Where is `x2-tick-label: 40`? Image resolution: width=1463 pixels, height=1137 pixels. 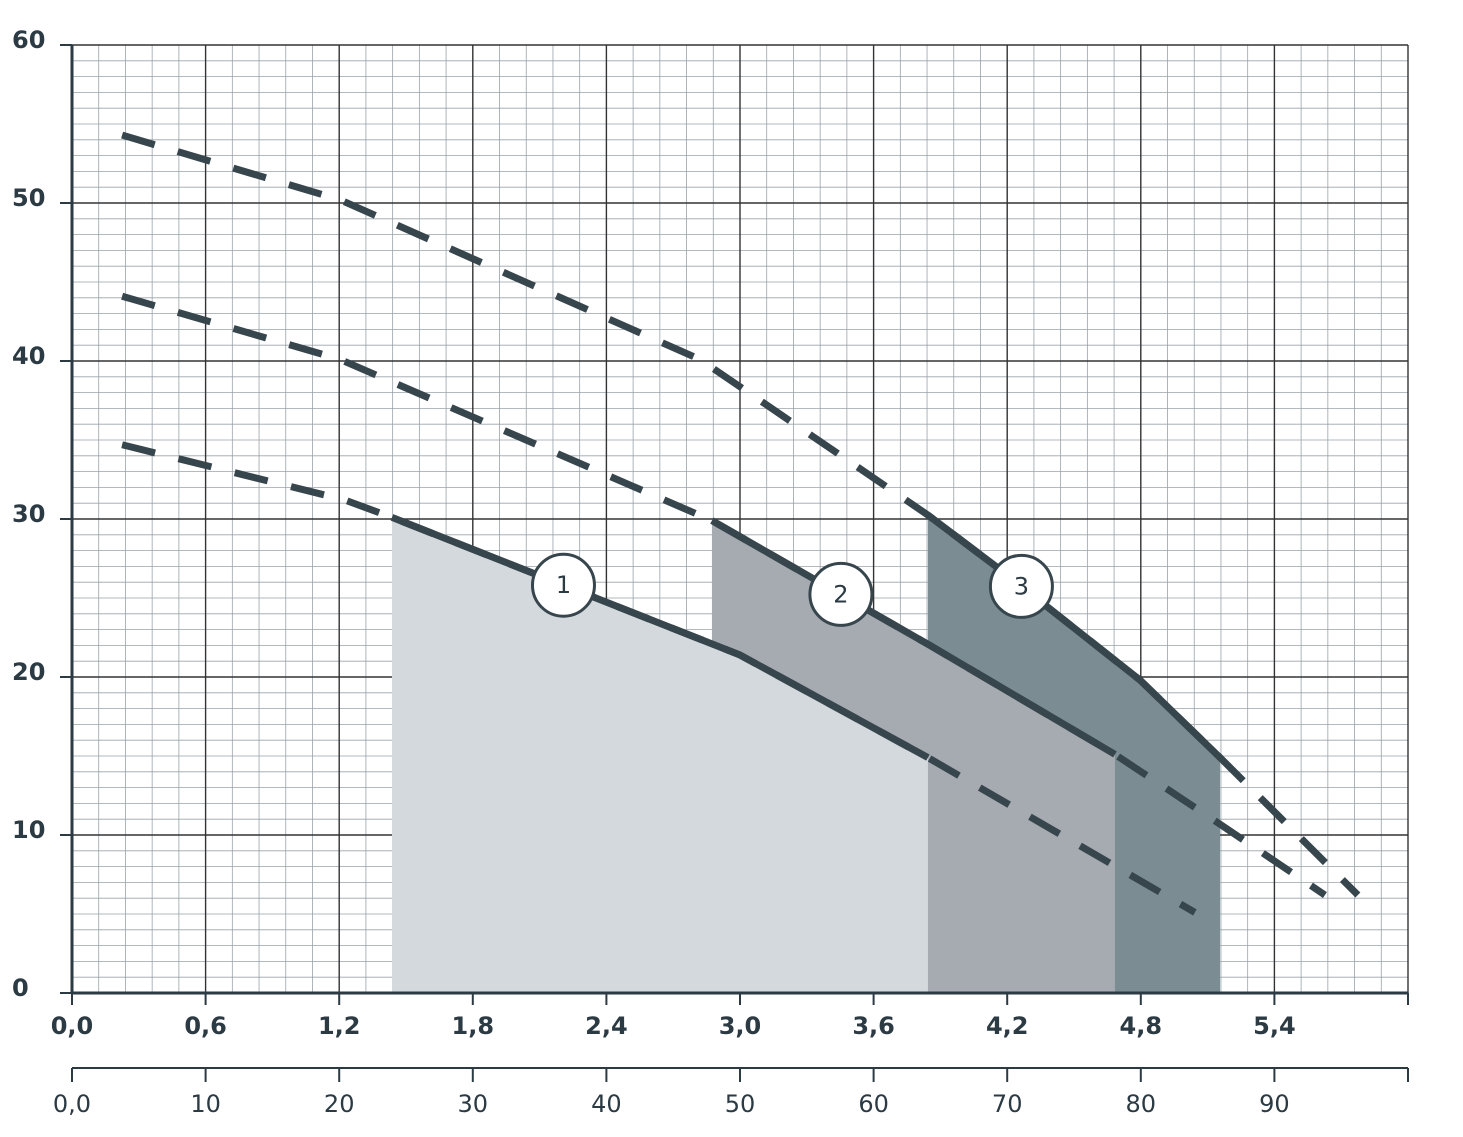
x2-tick-label: 40 is located at coordinates (606, 1104).